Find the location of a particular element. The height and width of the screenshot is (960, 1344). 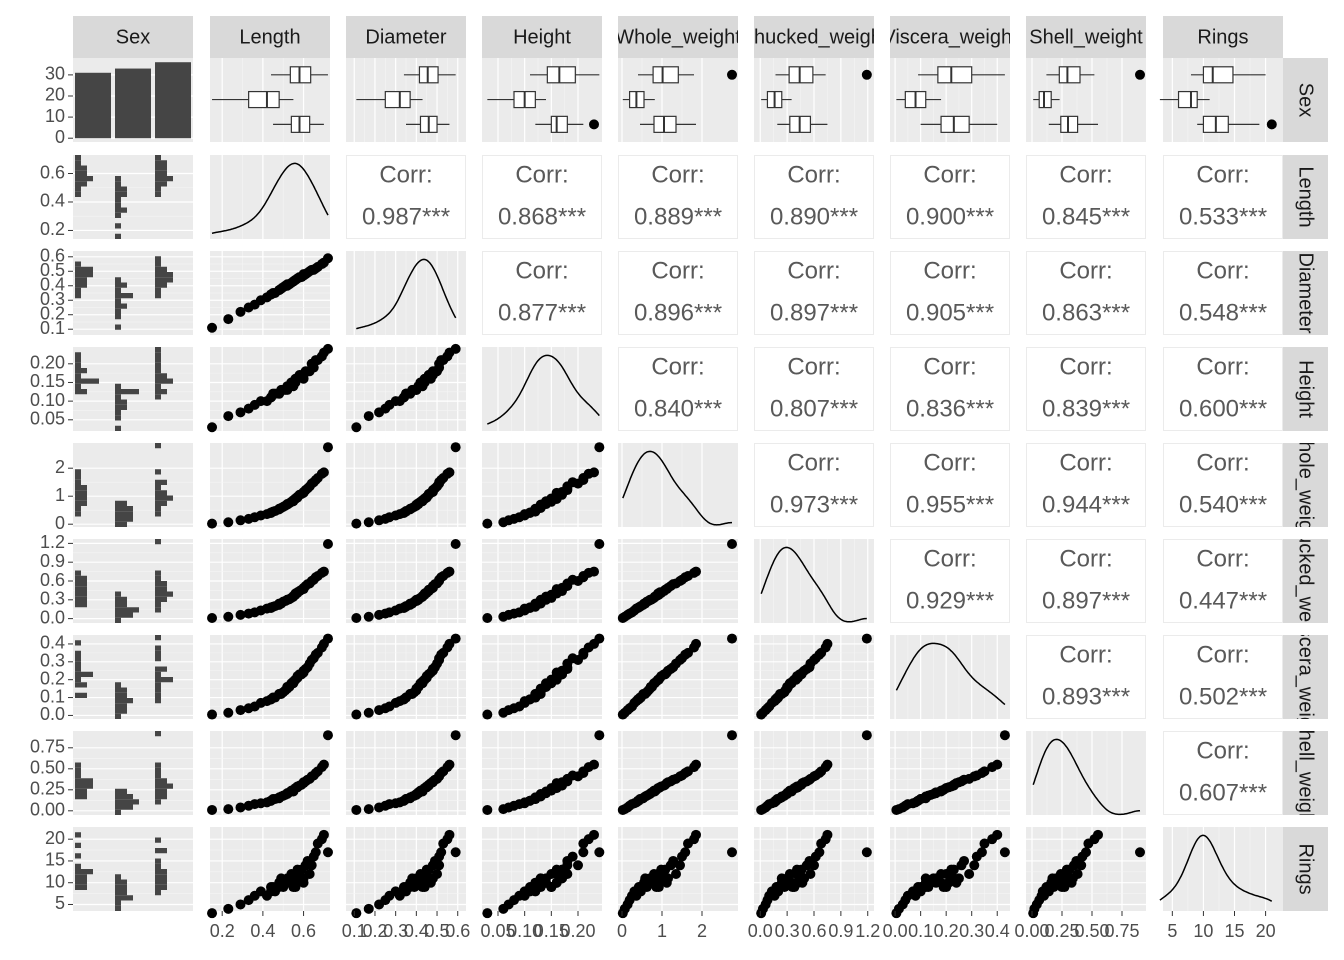

y-tick-label: 15 is located at coordinates (55, 860).